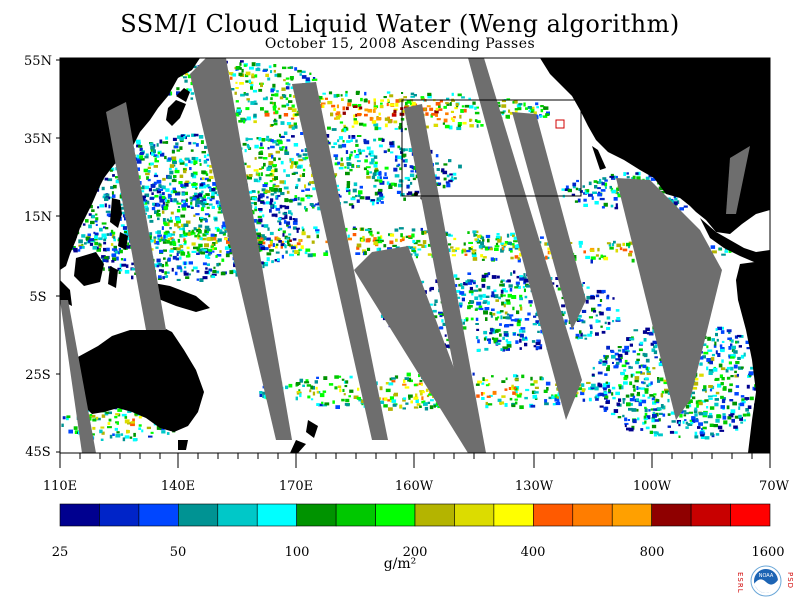  I want to click on land-new-guinea, so click(179, 297).